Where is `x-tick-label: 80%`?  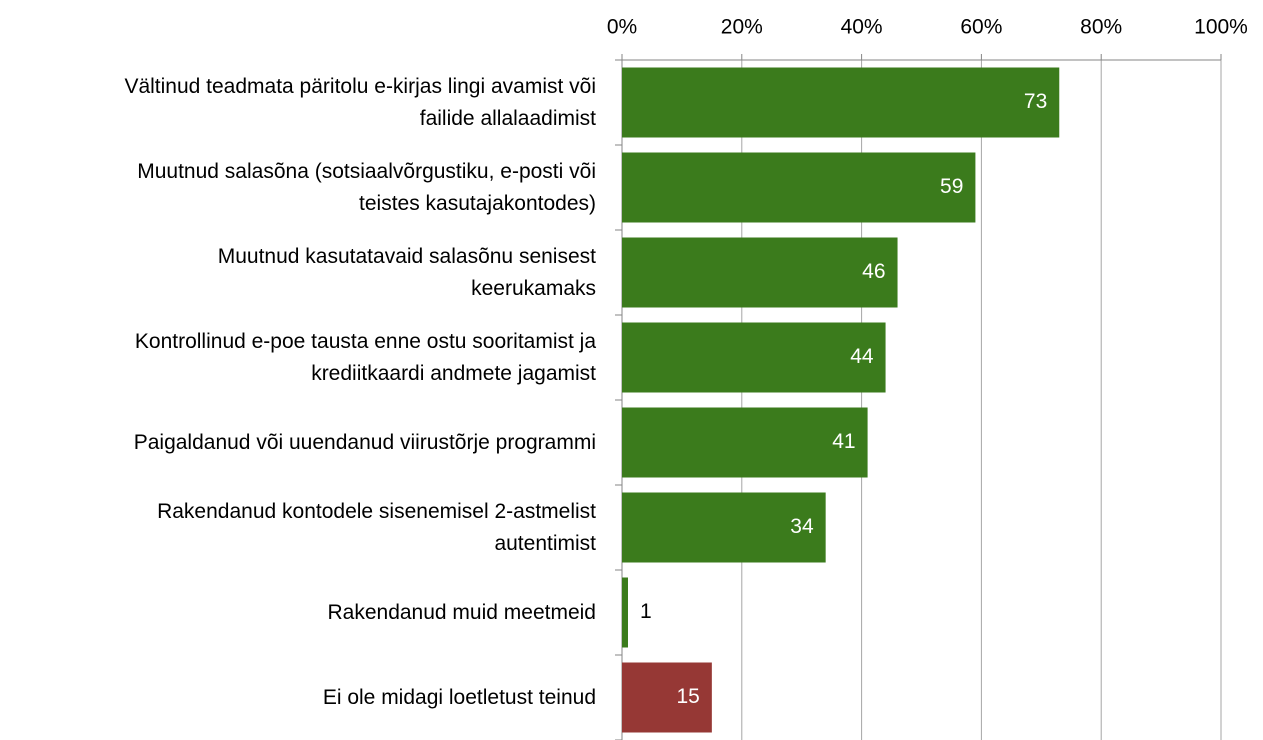 x-tick-label: 80% is located at coordinates (1101, 27).